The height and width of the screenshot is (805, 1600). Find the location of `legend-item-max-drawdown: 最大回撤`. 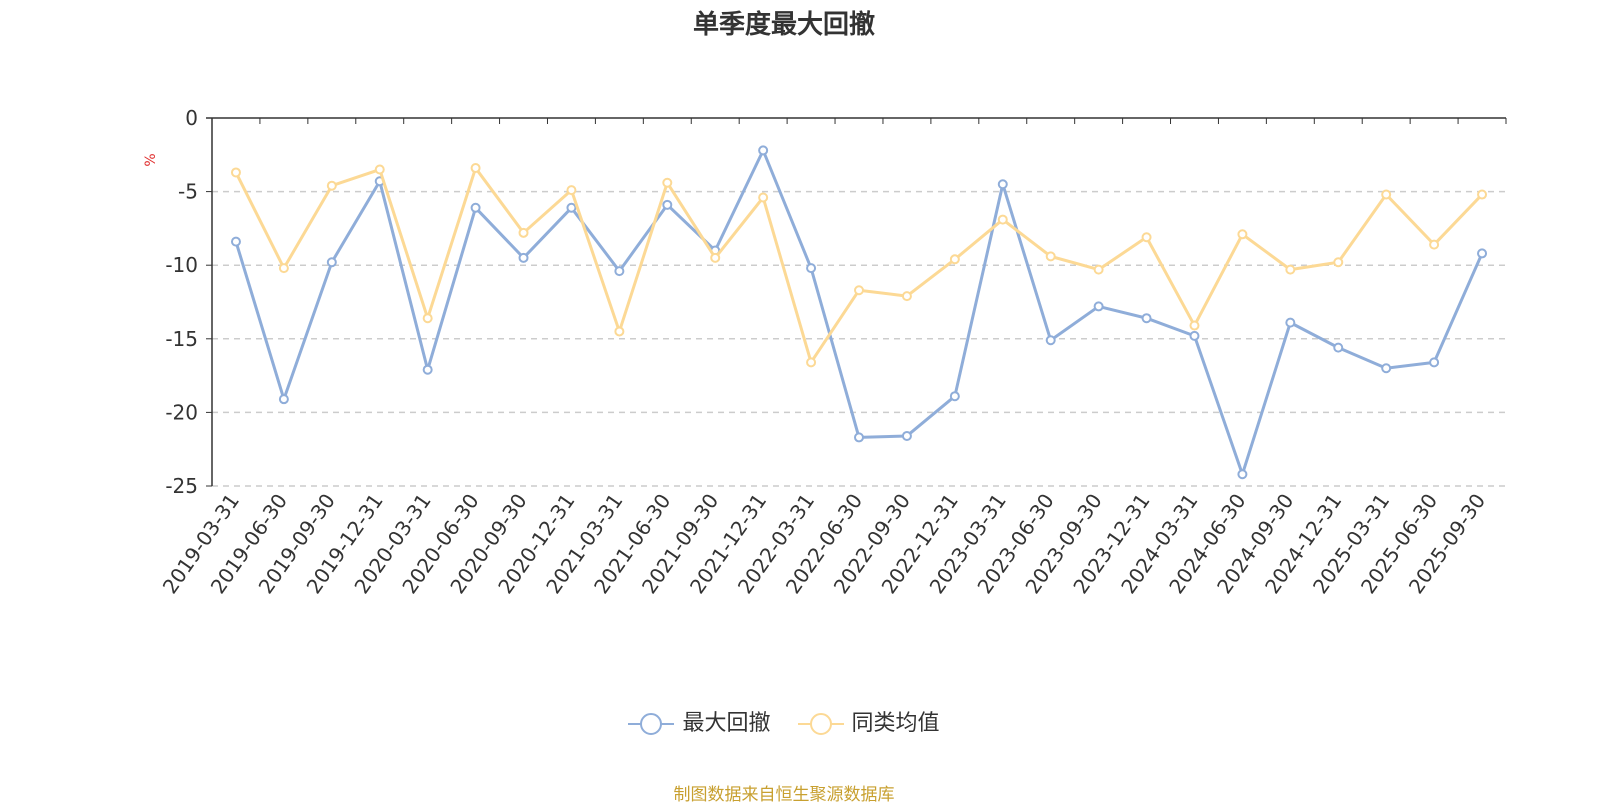

legend-item-max-drawdown: 最大回撤 is located at coordinates (699, 721).